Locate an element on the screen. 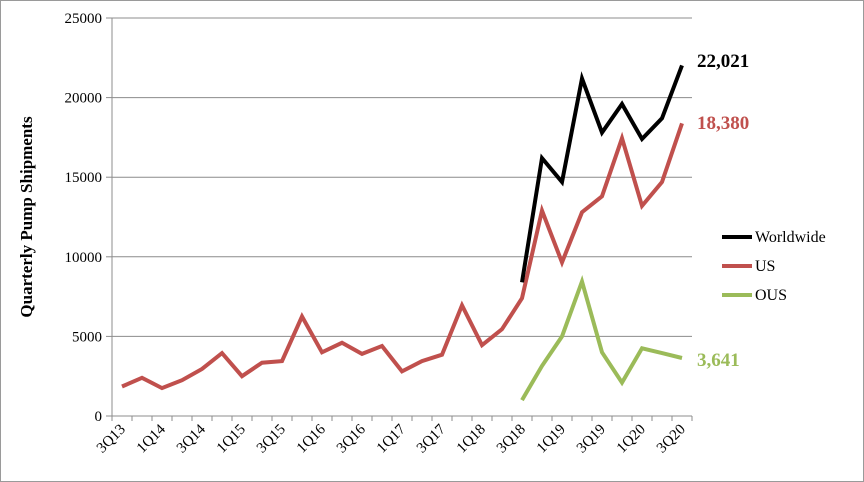 This screenshot has width=864, height=482. x-tick-label: 1Q19 is located at coordinates (551, 439).